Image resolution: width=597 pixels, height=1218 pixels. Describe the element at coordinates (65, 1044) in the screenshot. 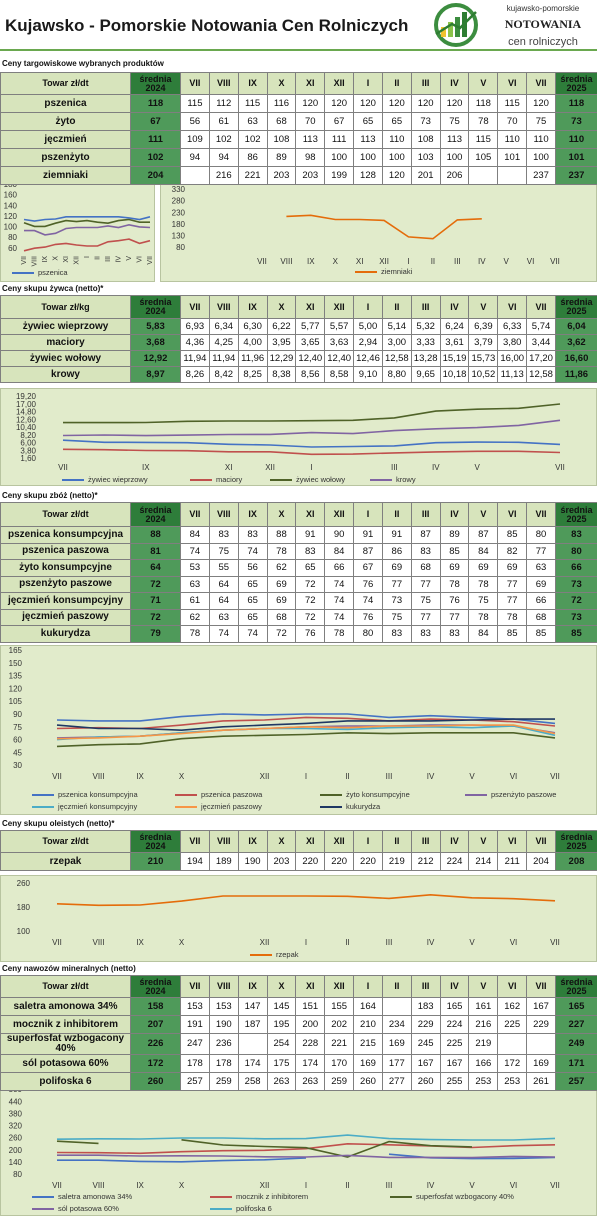

I see `table-cell: superfosfat wzbogacony 40%` at that location.